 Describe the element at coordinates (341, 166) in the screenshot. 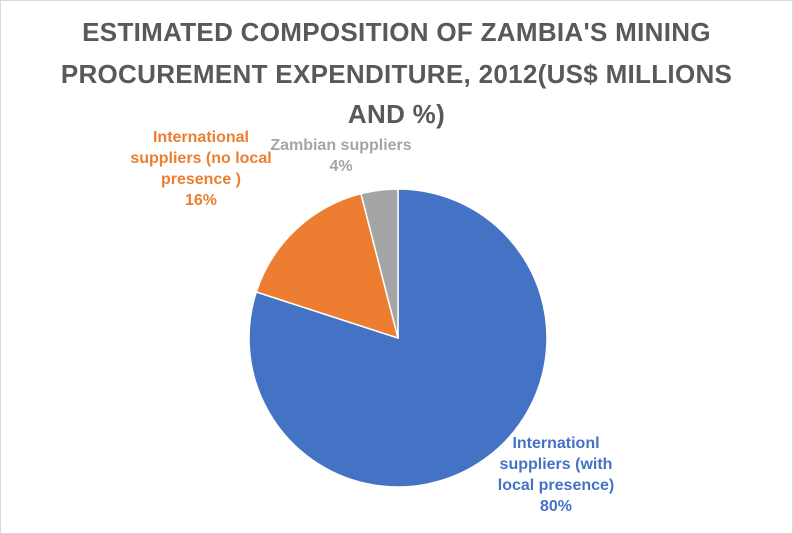

I see `slice-value-label: 4%` at that location.